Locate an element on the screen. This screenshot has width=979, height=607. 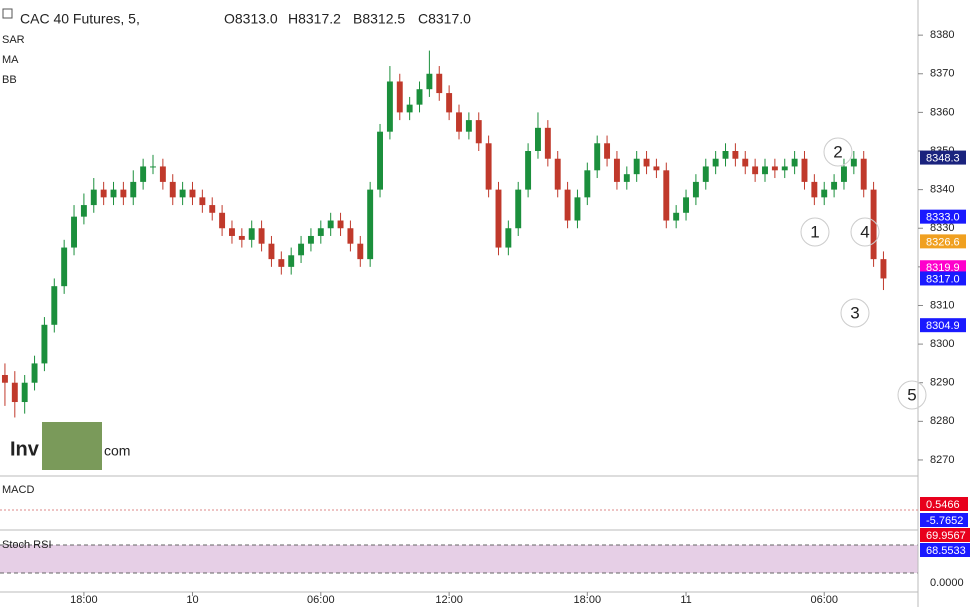
rsi-label: Stoch RSI is located at coordinates (27, 545).